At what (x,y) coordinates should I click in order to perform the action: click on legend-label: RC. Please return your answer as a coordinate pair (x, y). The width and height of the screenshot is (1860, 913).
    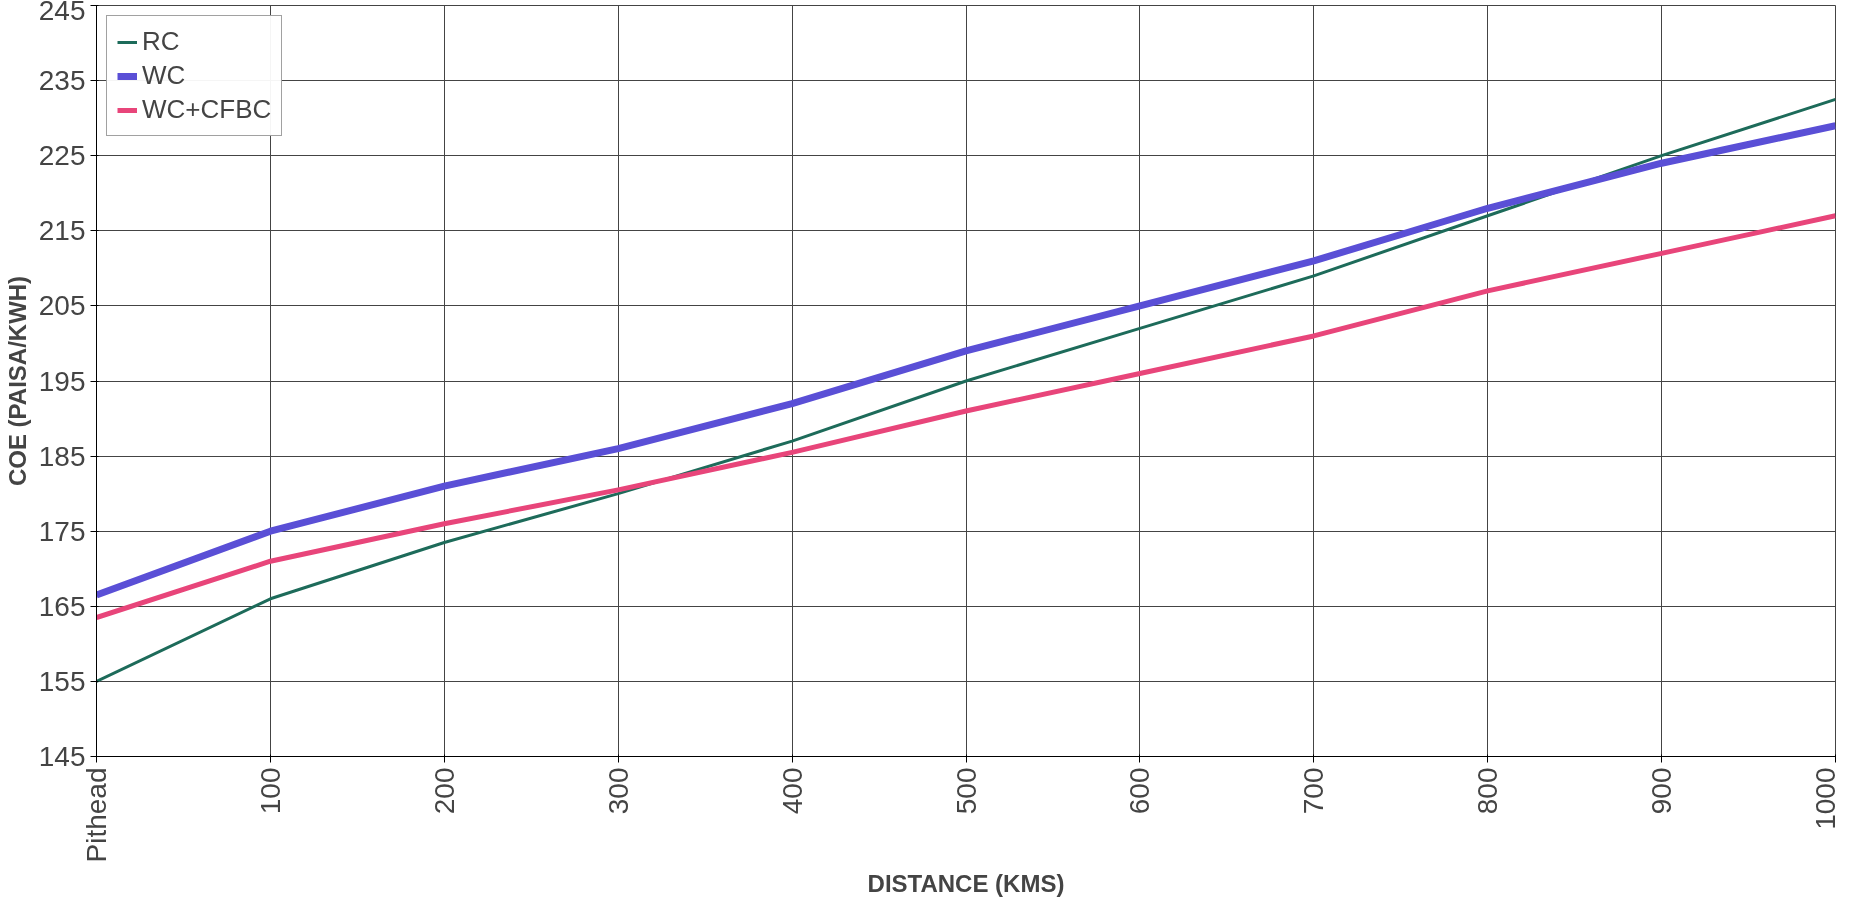
    Looking at the image, I should click on (161, 41).